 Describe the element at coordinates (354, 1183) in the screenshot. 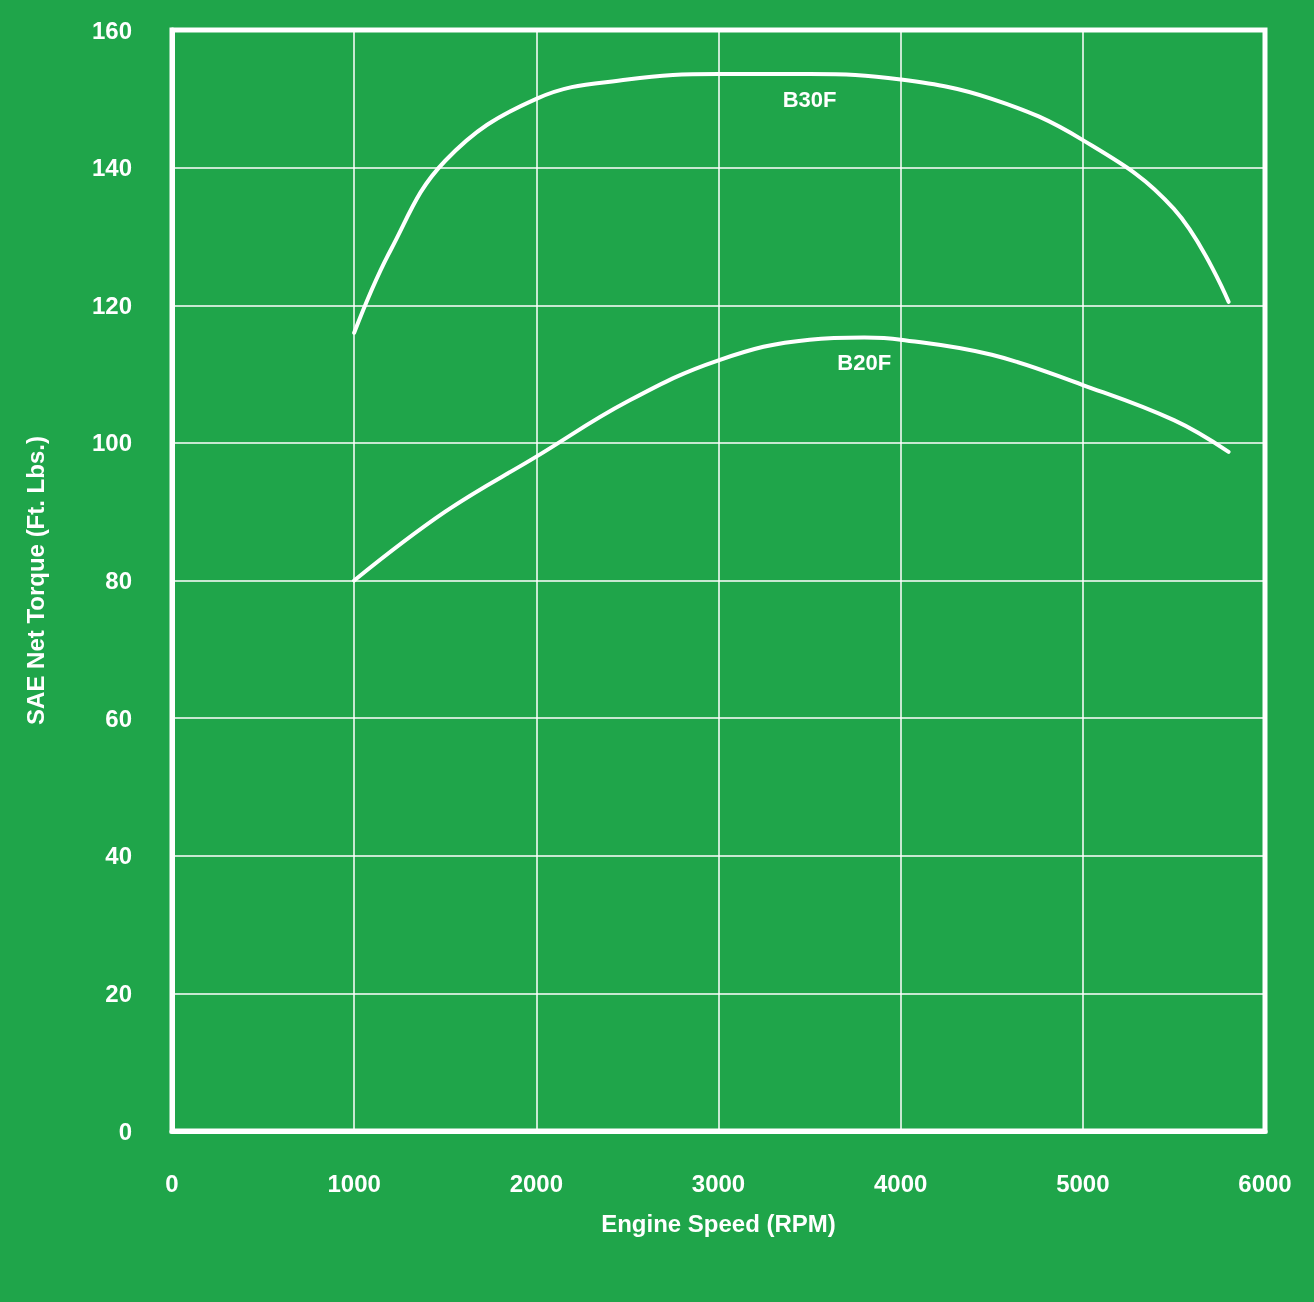

I see `x-tick-label: 1000` at that location.